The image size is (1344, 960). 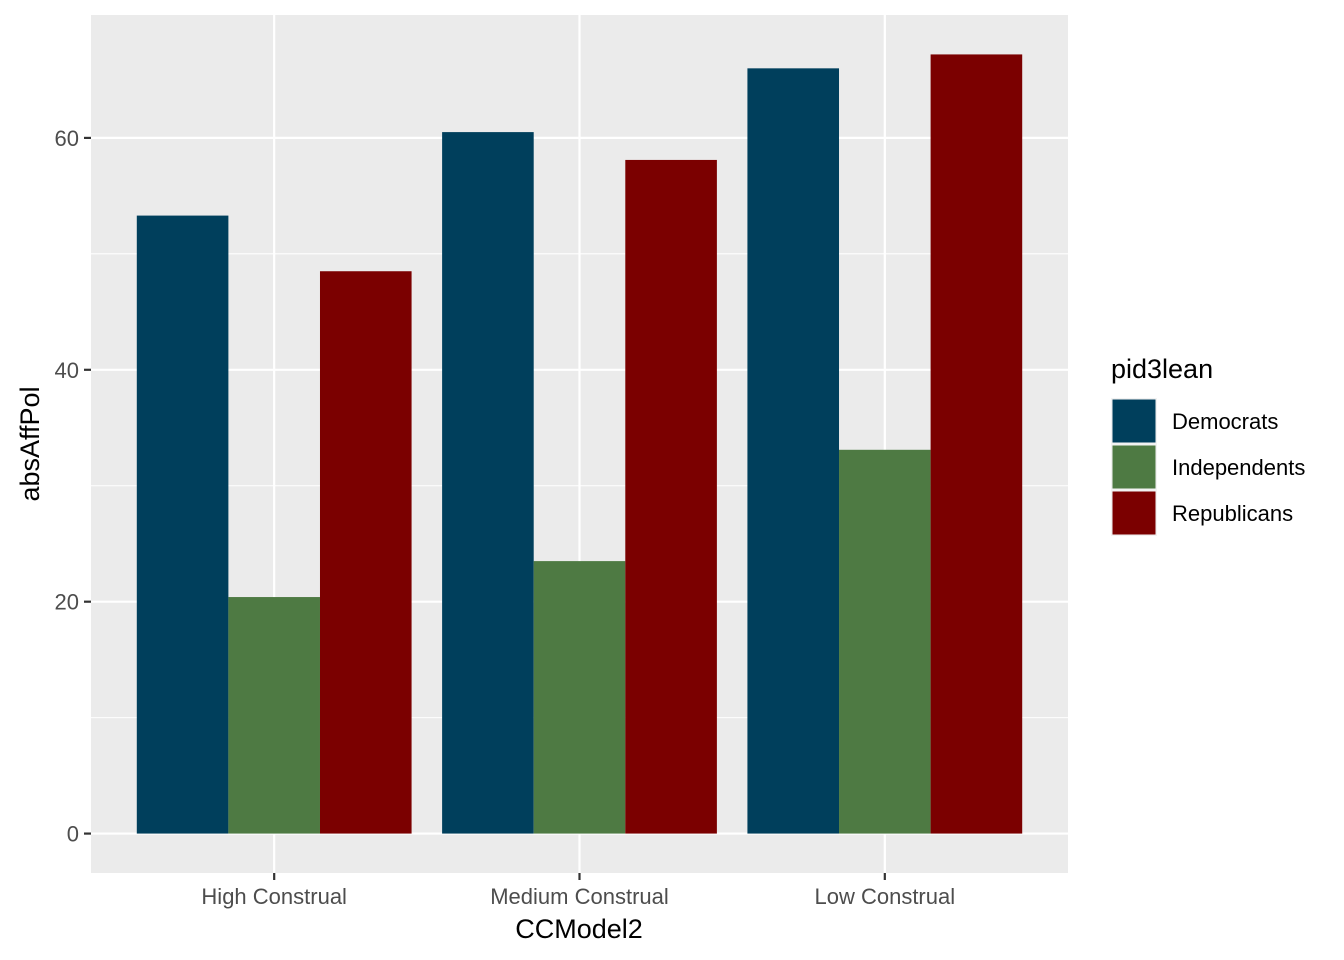 I want to click on y-axis-title: absAffPol, so click(x=30, y=443).